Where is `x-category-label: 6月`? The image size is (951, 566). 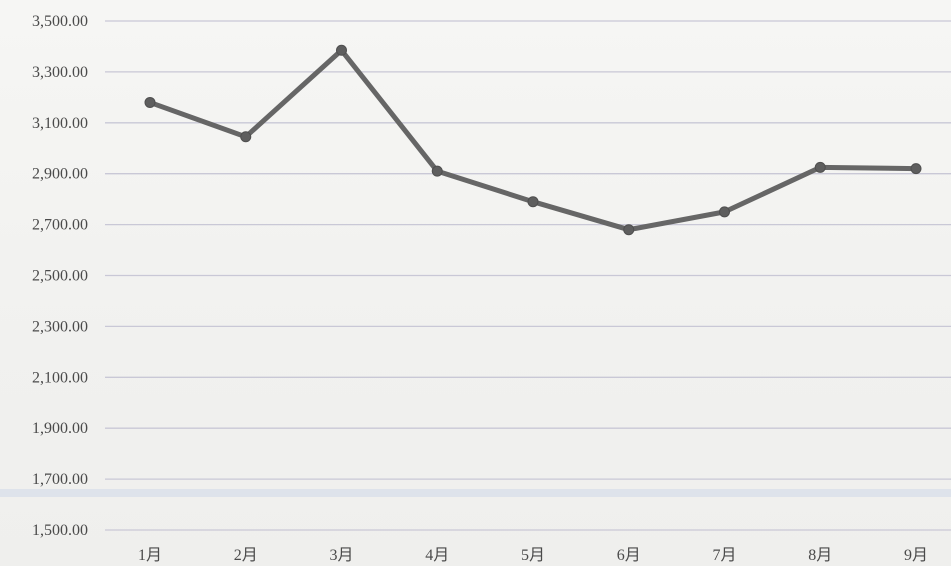 x-category-label: 6月 is located at coordinates (629, 555).